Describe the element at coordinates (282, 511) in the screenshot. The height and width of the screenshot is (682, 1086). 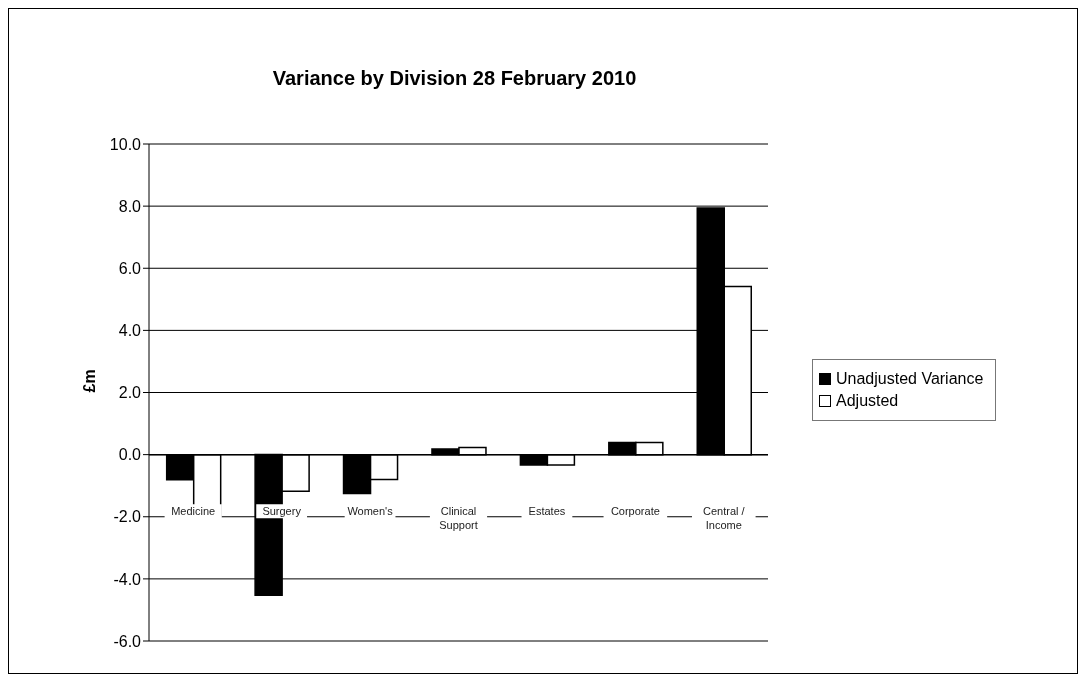
I see `x-tick-label: Surgery` at that location.